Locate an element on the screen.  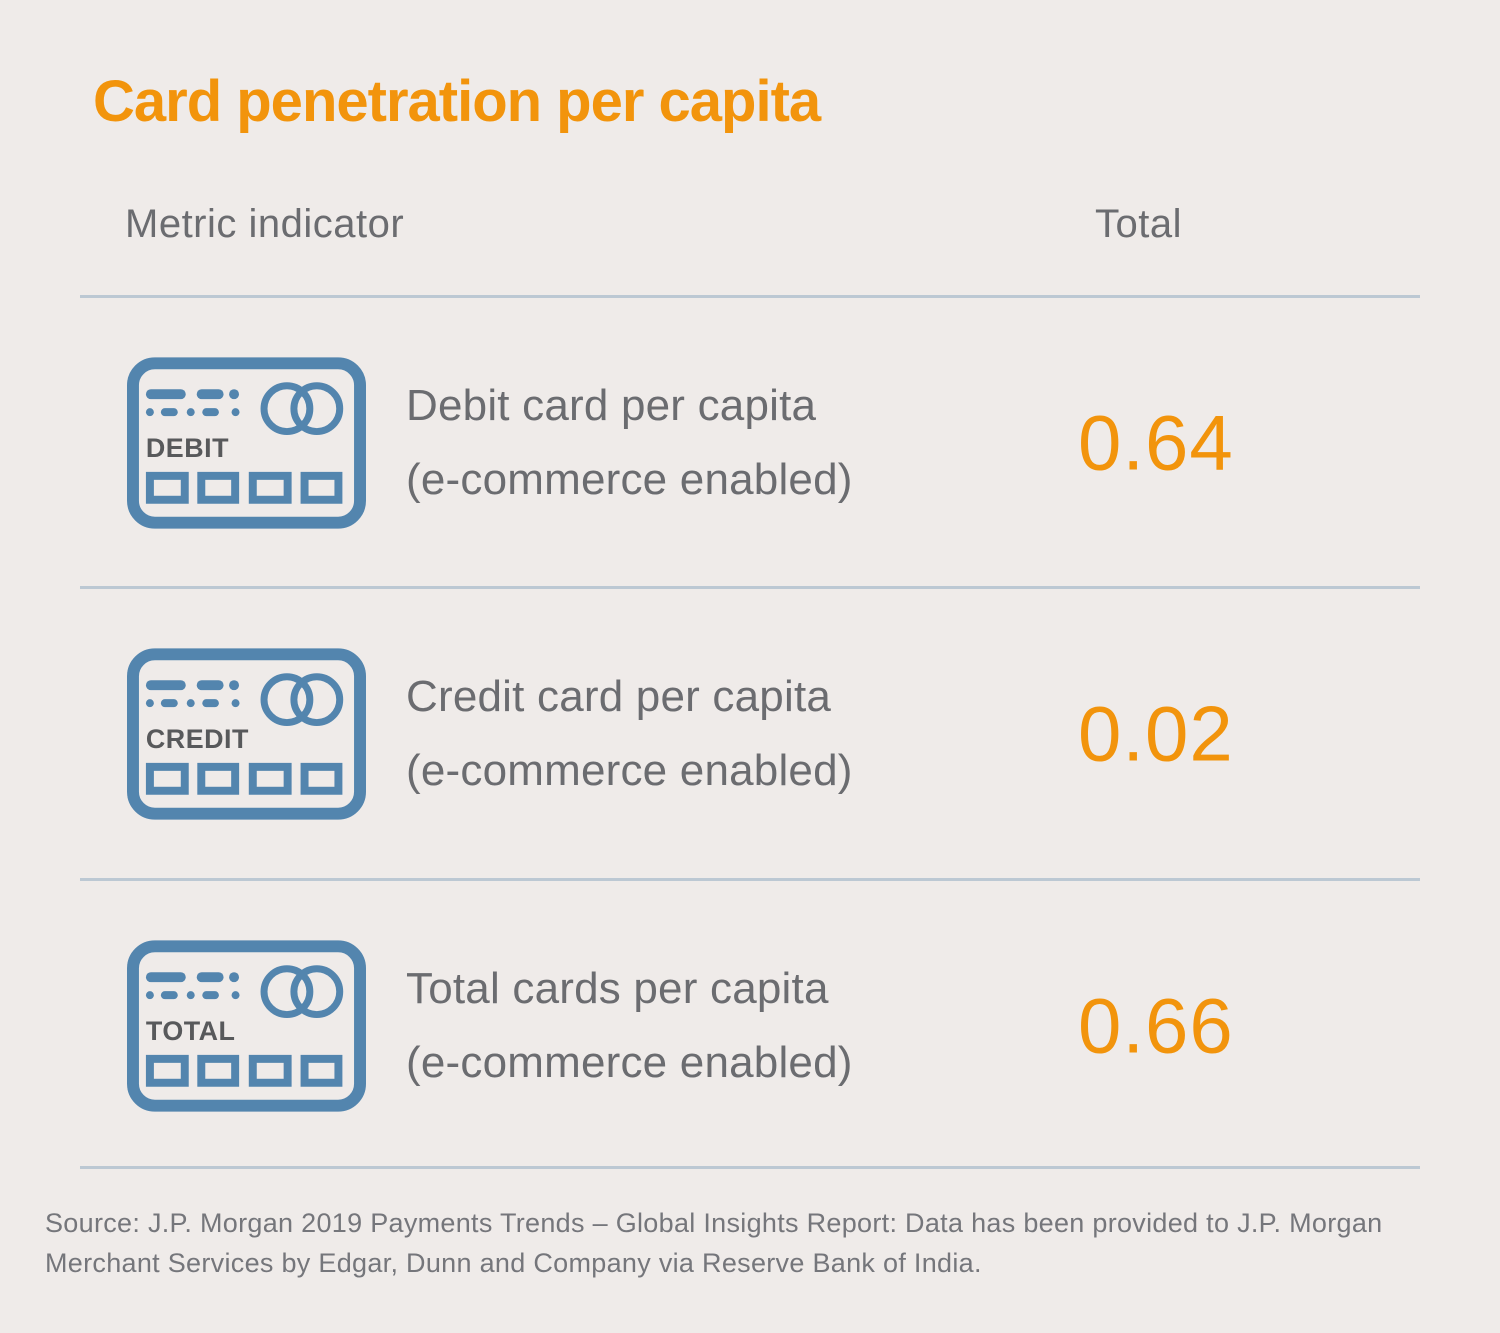
credit-card-icon: CREDIT is located at coordinates (246, 733).